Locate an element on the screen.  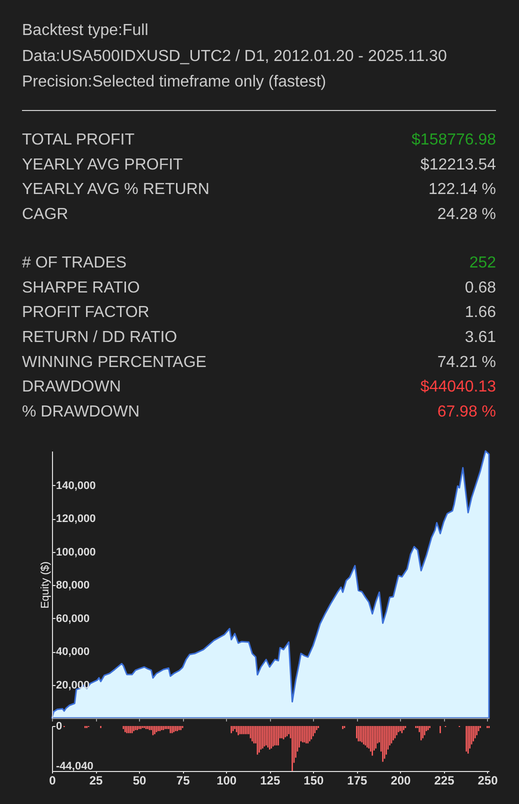
category-label: YEARLY AVG PROFIT is located at coordinates (103, 165).